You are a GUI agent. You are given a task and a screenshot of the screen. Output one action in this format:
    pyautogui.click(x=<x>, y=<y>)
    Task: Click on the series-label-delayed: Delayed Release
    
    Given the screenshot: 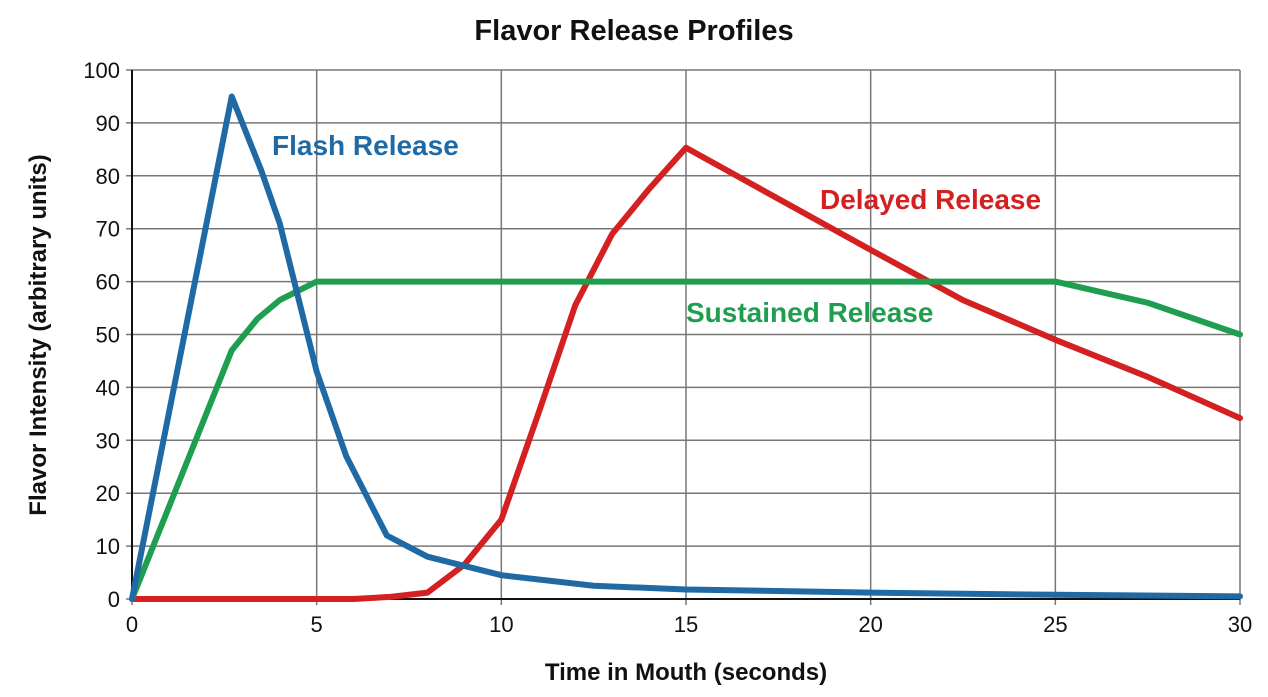 What is the action you would take?
    pyautogui.click(x=930, y=199)
    